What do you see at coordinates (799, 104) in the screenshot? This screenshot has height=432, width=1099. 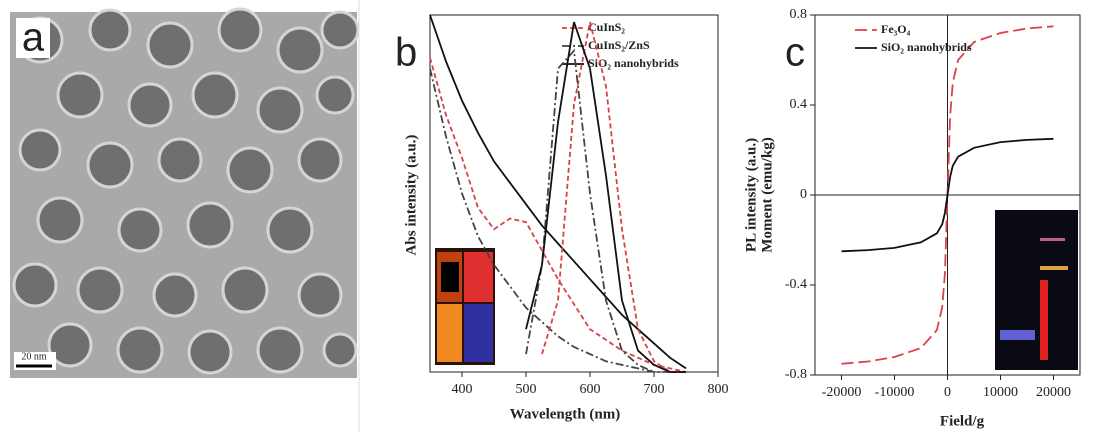 I see `y-tick-label: 0.4` at bounding box center [799, 104].